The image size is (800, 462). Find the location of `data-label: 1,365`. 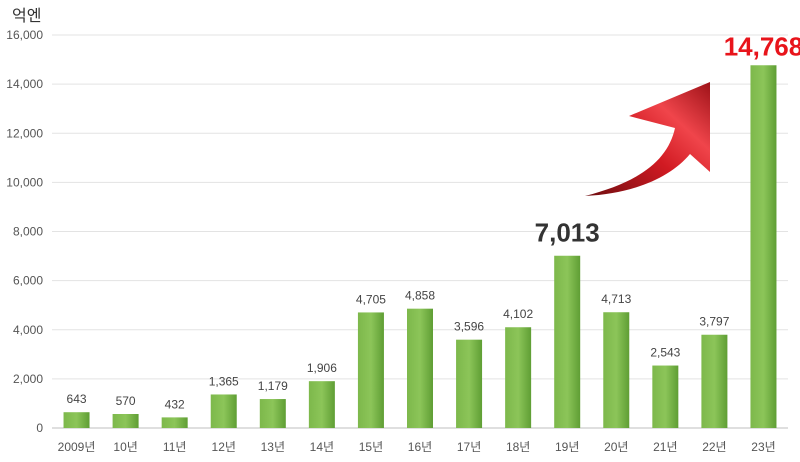

data-label: 1,365 is located at coordinates (224, 381).